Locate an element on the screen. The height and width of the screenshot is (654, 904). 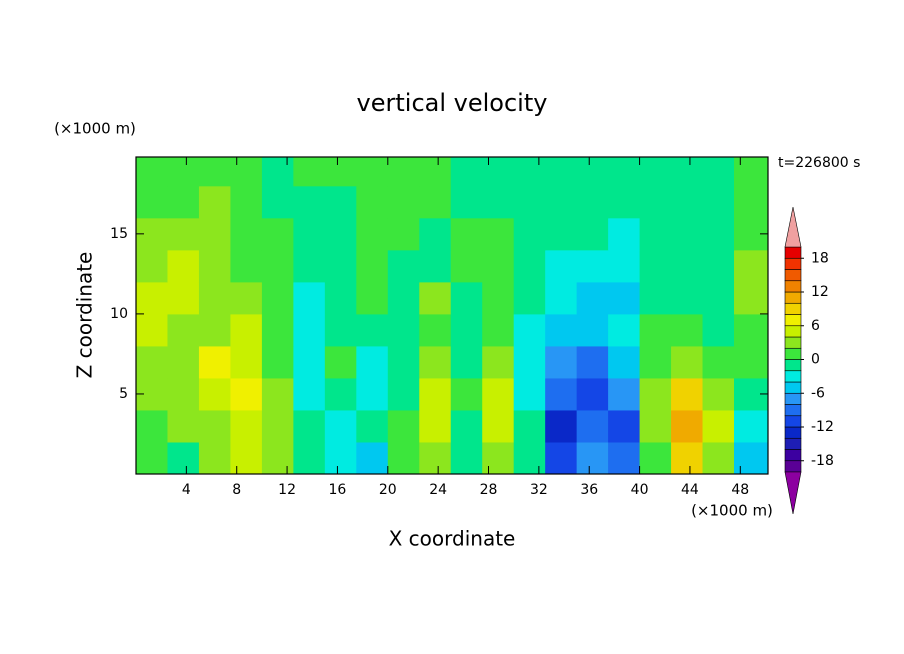
x-tick-label: 40 is located at coordinates (640, 490).